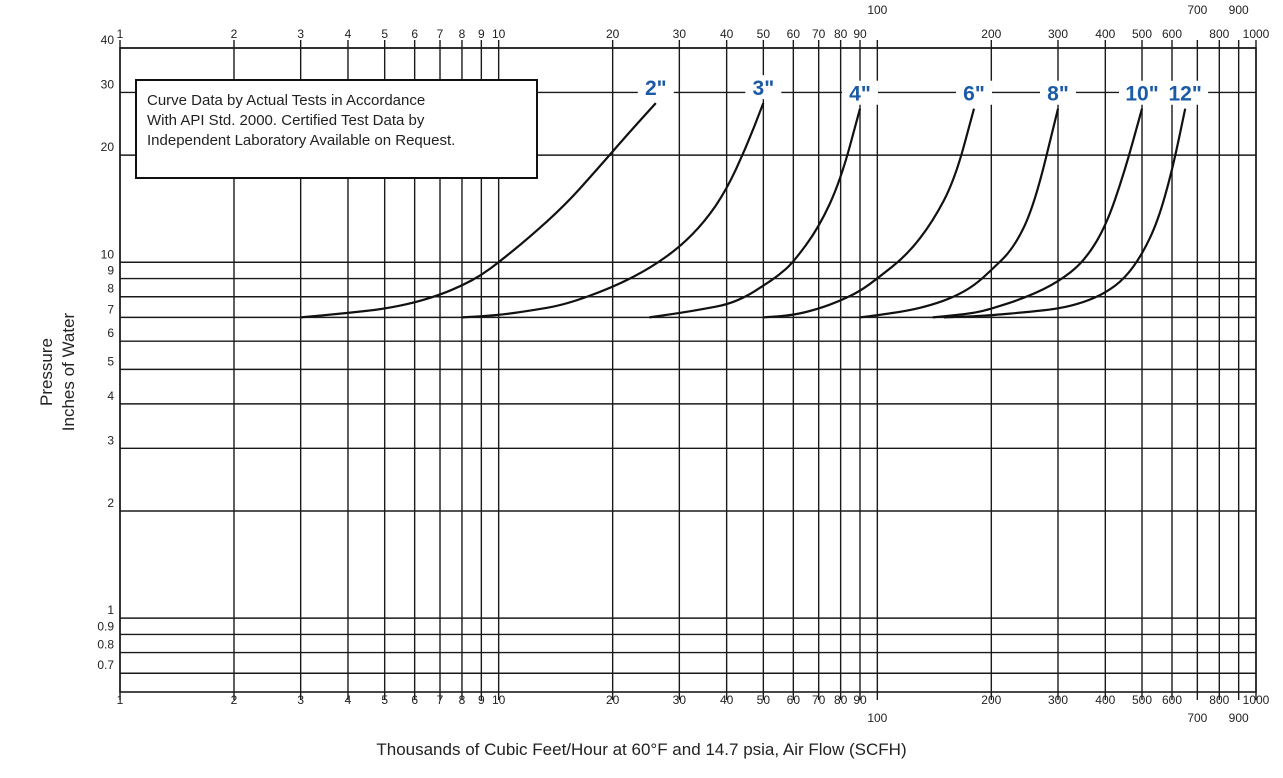 This screenshot has width=1283, height=778. Describe the element at coordinates (1142, 700) in the screenshot. I see `x-tick-label-bottom: 500` at that location.